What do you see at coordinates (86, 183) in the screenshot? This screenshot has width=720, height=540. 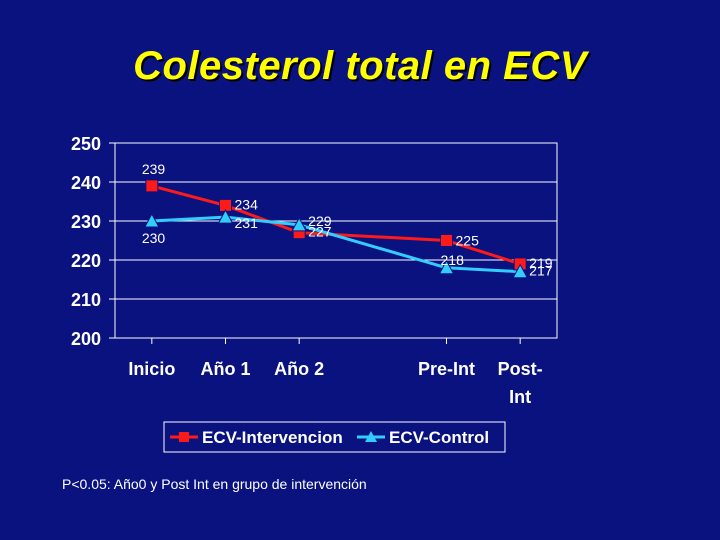 I see `y-tick-label: 240` at bounding box center [86, 183].